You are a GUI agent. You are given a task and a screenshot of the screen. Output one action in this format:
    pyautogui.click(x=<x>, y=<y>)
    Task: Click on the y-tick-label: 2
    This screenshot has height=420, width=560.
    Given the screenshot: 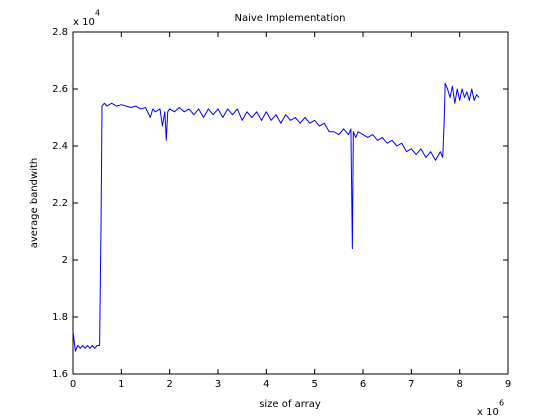 What is the action you would take?
    pyautogui.click(x=65, y=260)
    